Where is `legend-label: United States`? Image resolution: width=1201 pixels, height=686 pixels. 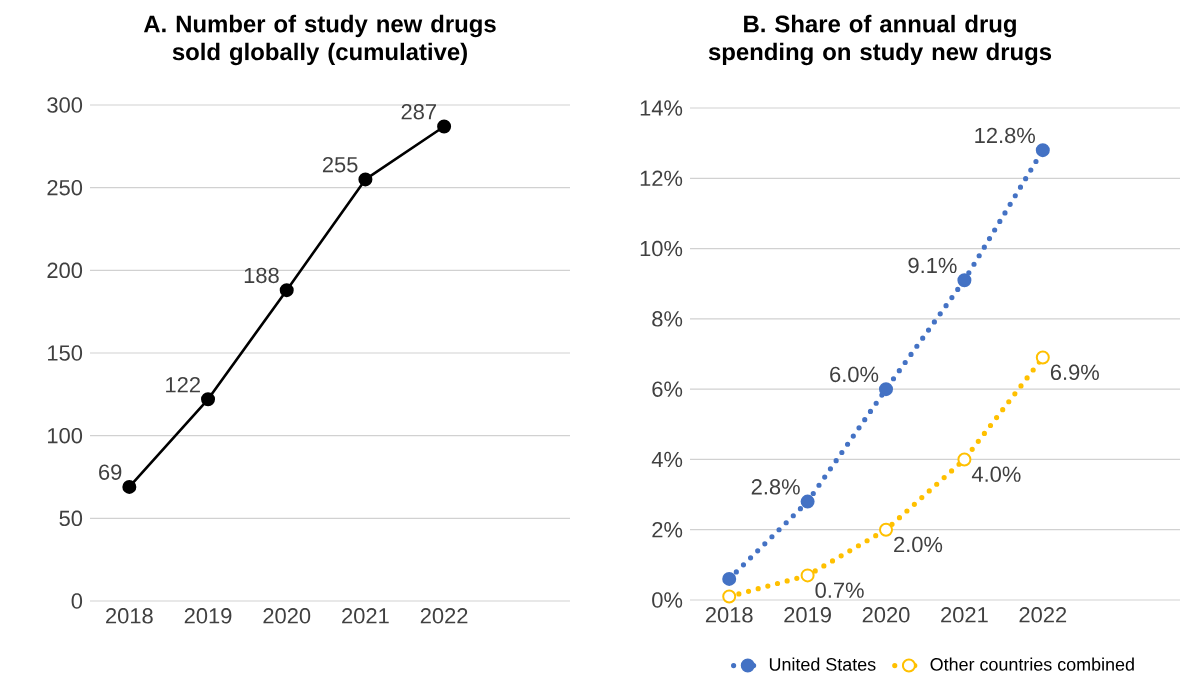
legend-label: United States is located at coordinates (822, 664).